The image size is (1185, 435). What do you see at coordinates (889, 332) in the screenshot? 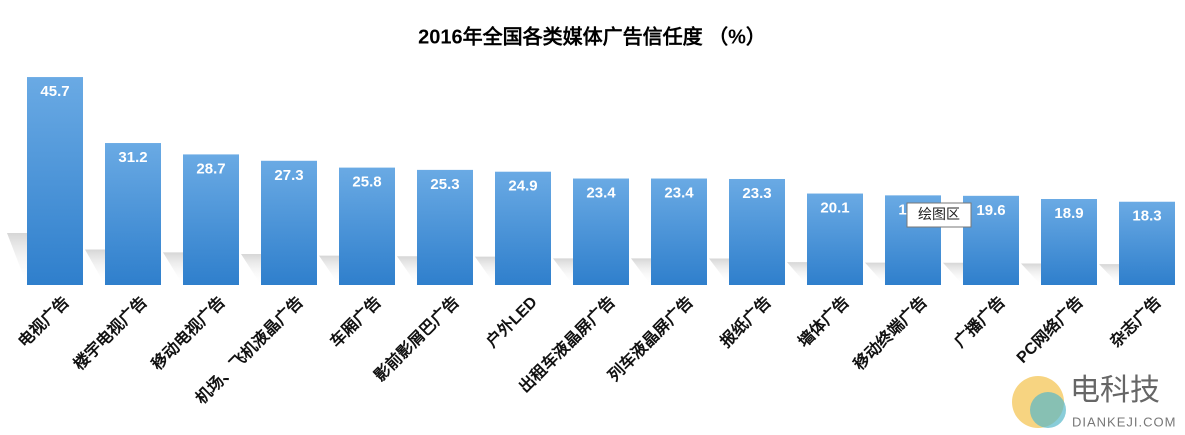
I see `x-tick-label: 移动终端广告` at bounding box center [889, 332].